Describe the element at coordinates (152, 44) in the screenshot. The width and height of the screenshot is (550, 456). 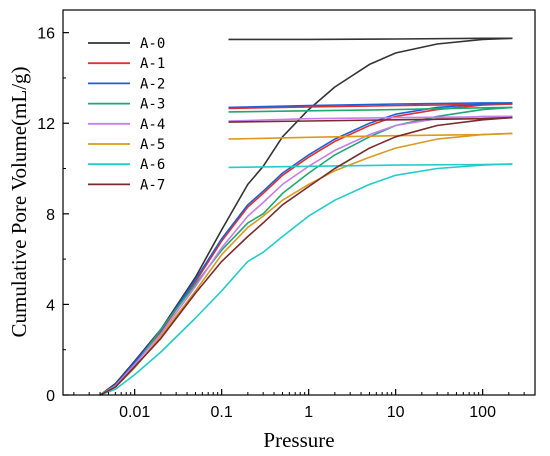
I see `legend-label-a-0: A-0` at that location.